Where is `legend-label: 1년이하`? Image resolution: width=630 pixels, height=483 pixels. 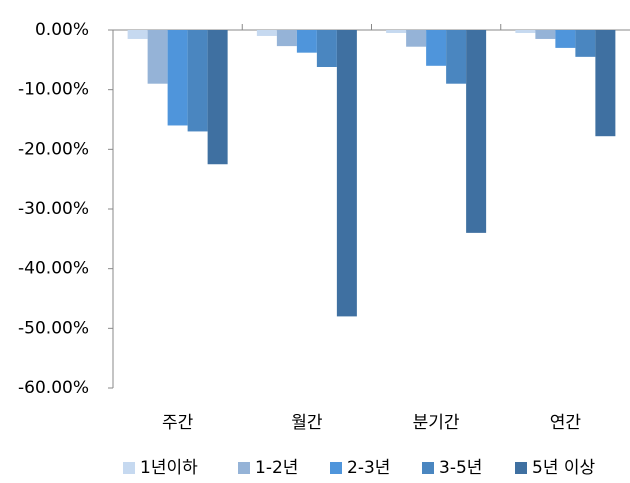 legend-label: 1년이하 is located at coordinates (169, 468).